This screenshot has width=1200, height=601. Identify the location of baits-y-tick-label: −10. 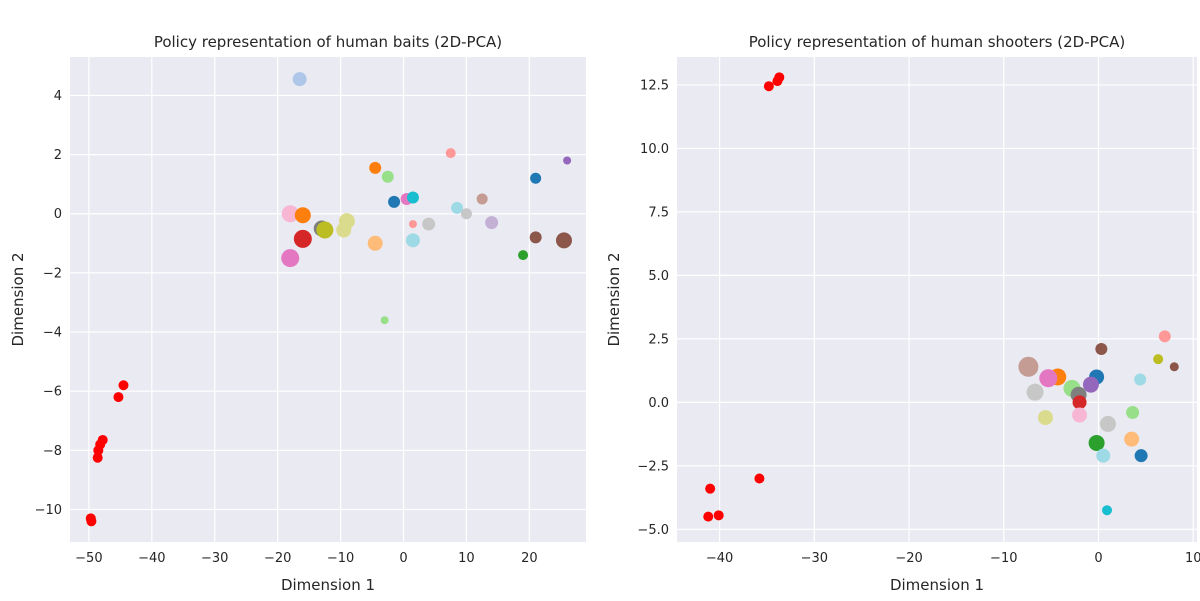
(48, 510).